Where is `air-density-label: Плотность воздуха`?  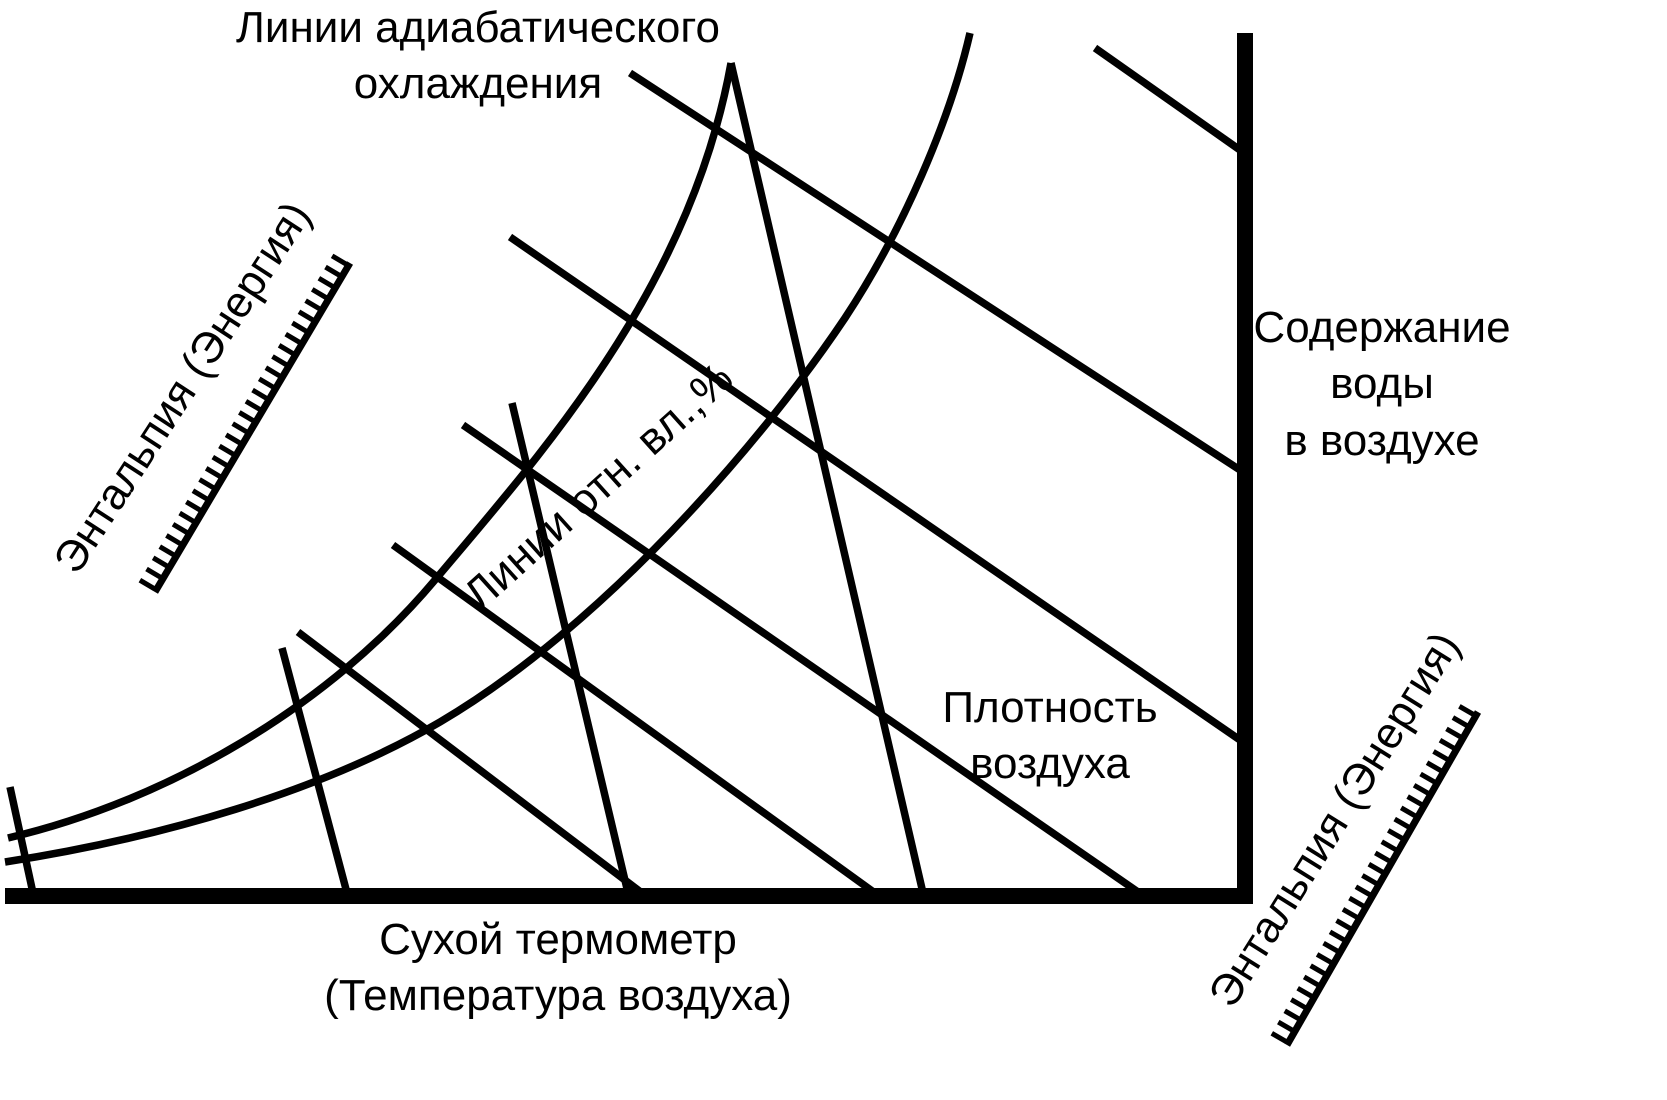
air-density-label: Плотность воздуха is located at coordinates (1050, 736).